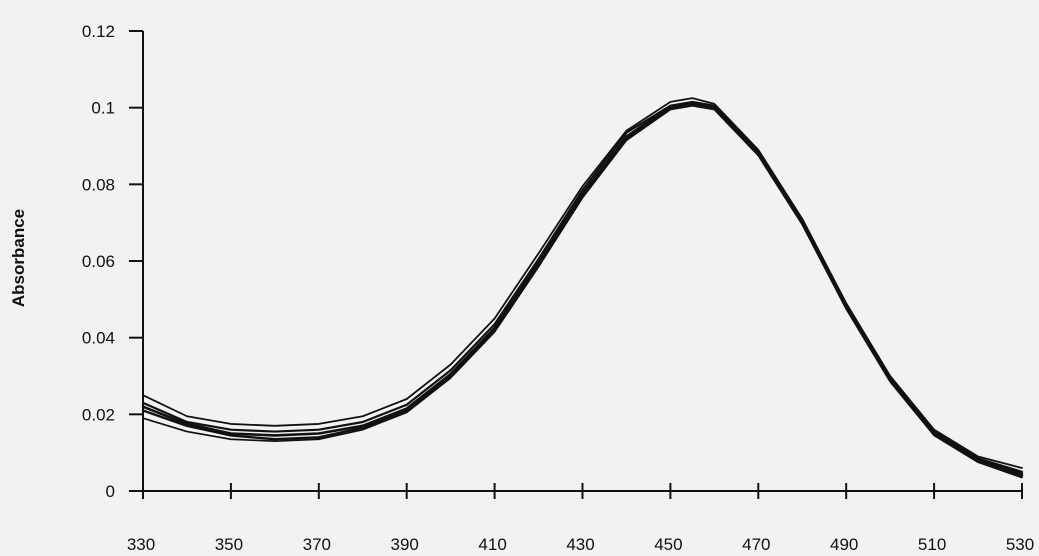 The image size is (1039, 556). What do you see at coordinates (18, 258) in the screenshot?
I see `y-axis-label: Absorbance` at bounding box center [18, 258].